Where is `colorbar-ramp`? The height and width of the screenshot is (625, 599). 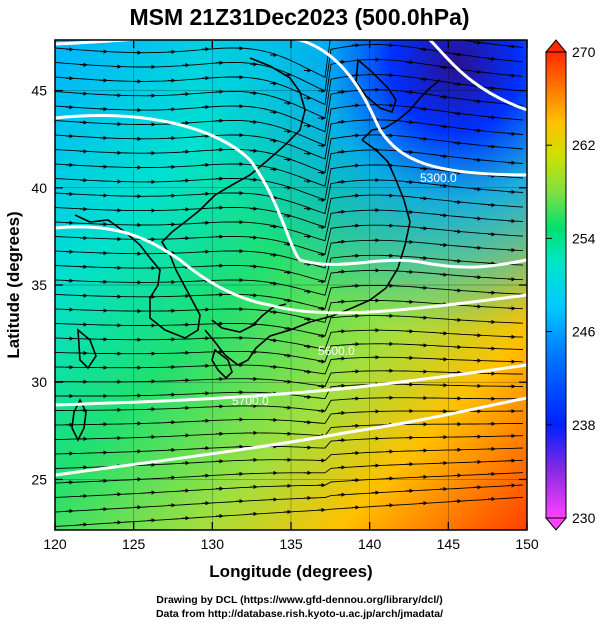 colorbar-ramp is located at coordinates (556, 285).